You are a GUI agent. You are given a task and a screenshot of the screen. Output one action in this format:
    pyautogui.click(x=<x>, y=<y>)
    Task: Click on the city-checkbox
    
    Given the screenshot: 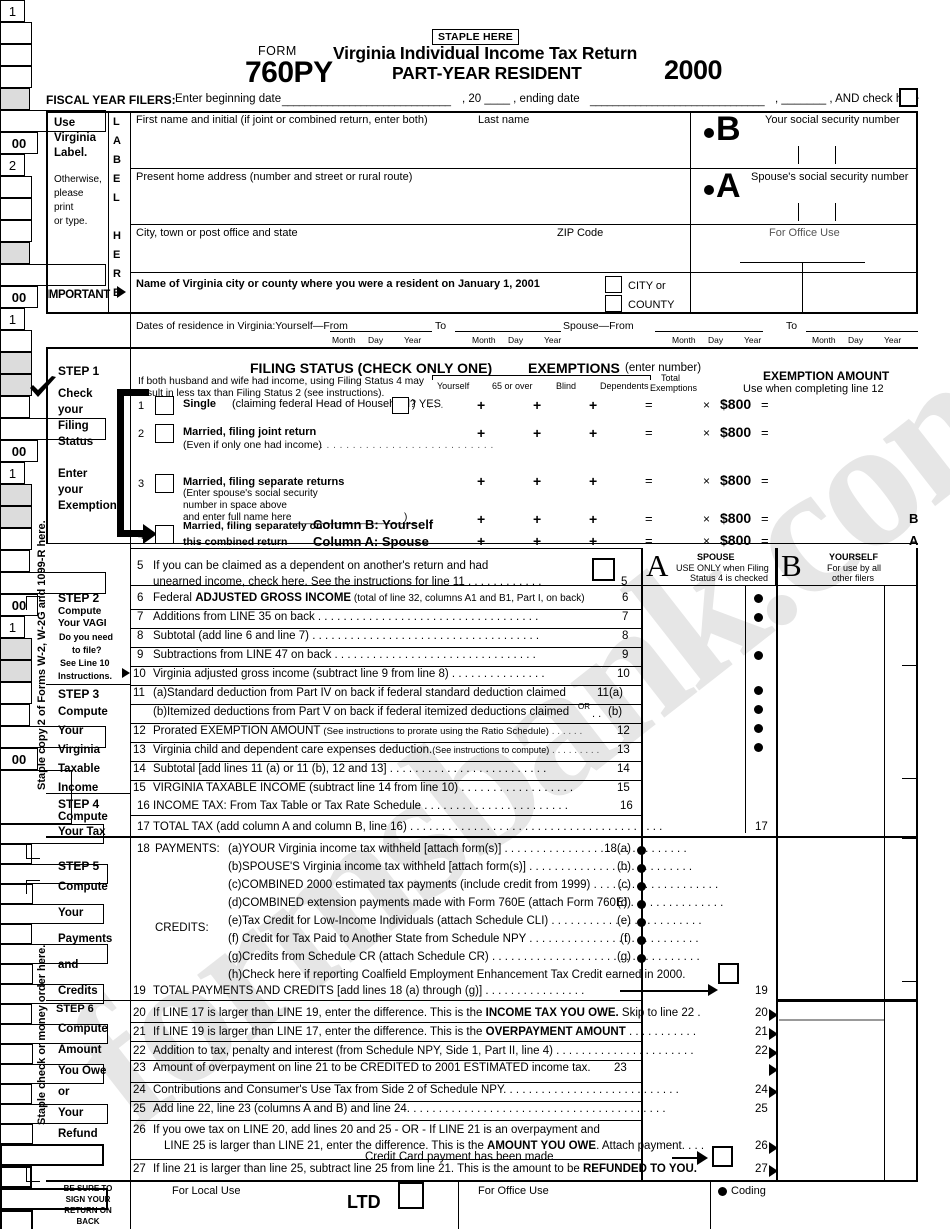 What is the action you would take?
    pyautogui.click(x=613, y=284)
    